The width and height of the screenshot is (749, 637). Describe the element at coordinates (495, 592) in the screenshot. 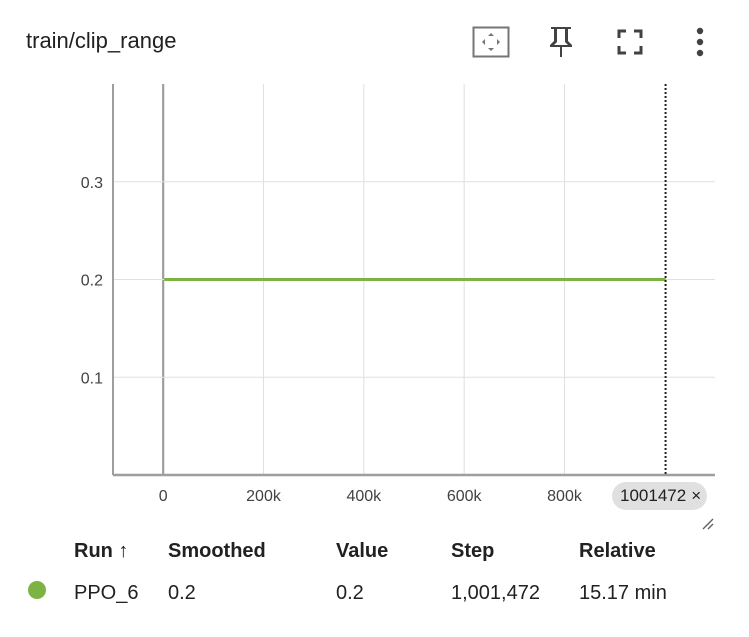

I see `step-value: 1,001,472` at that location.